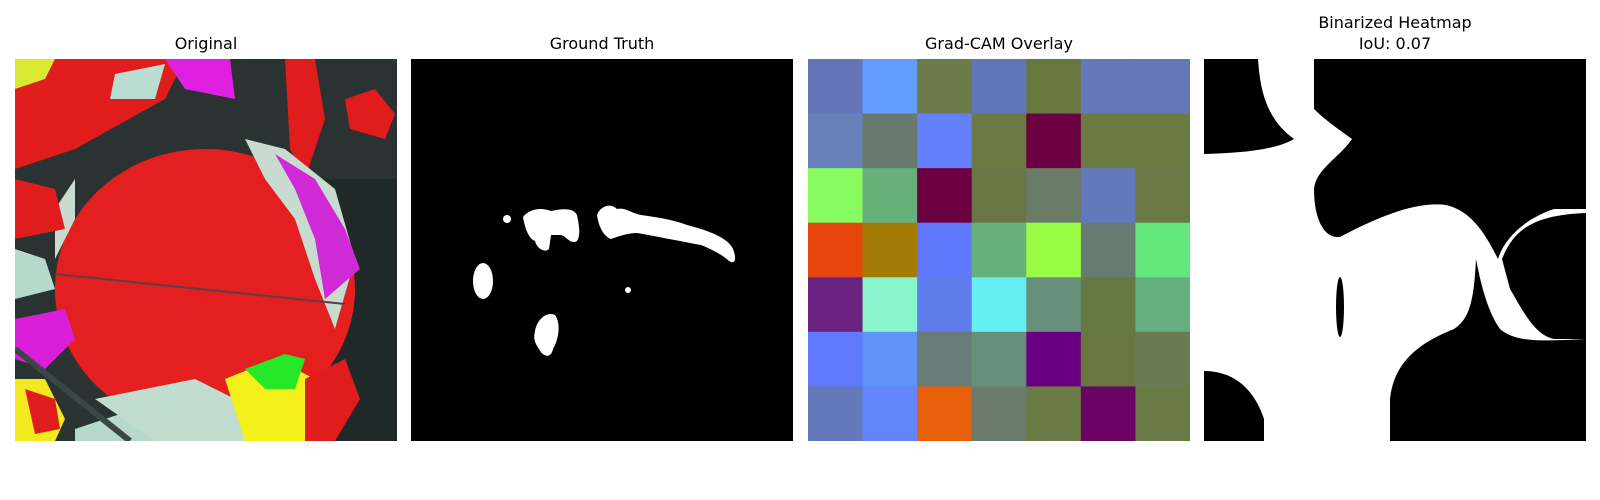 This screenshot has height=500, width=1600. Describe the element at coordinates (999, 43) in the screenshot. I see `gradcam-title: Grad-CAM Overlay` at that location.